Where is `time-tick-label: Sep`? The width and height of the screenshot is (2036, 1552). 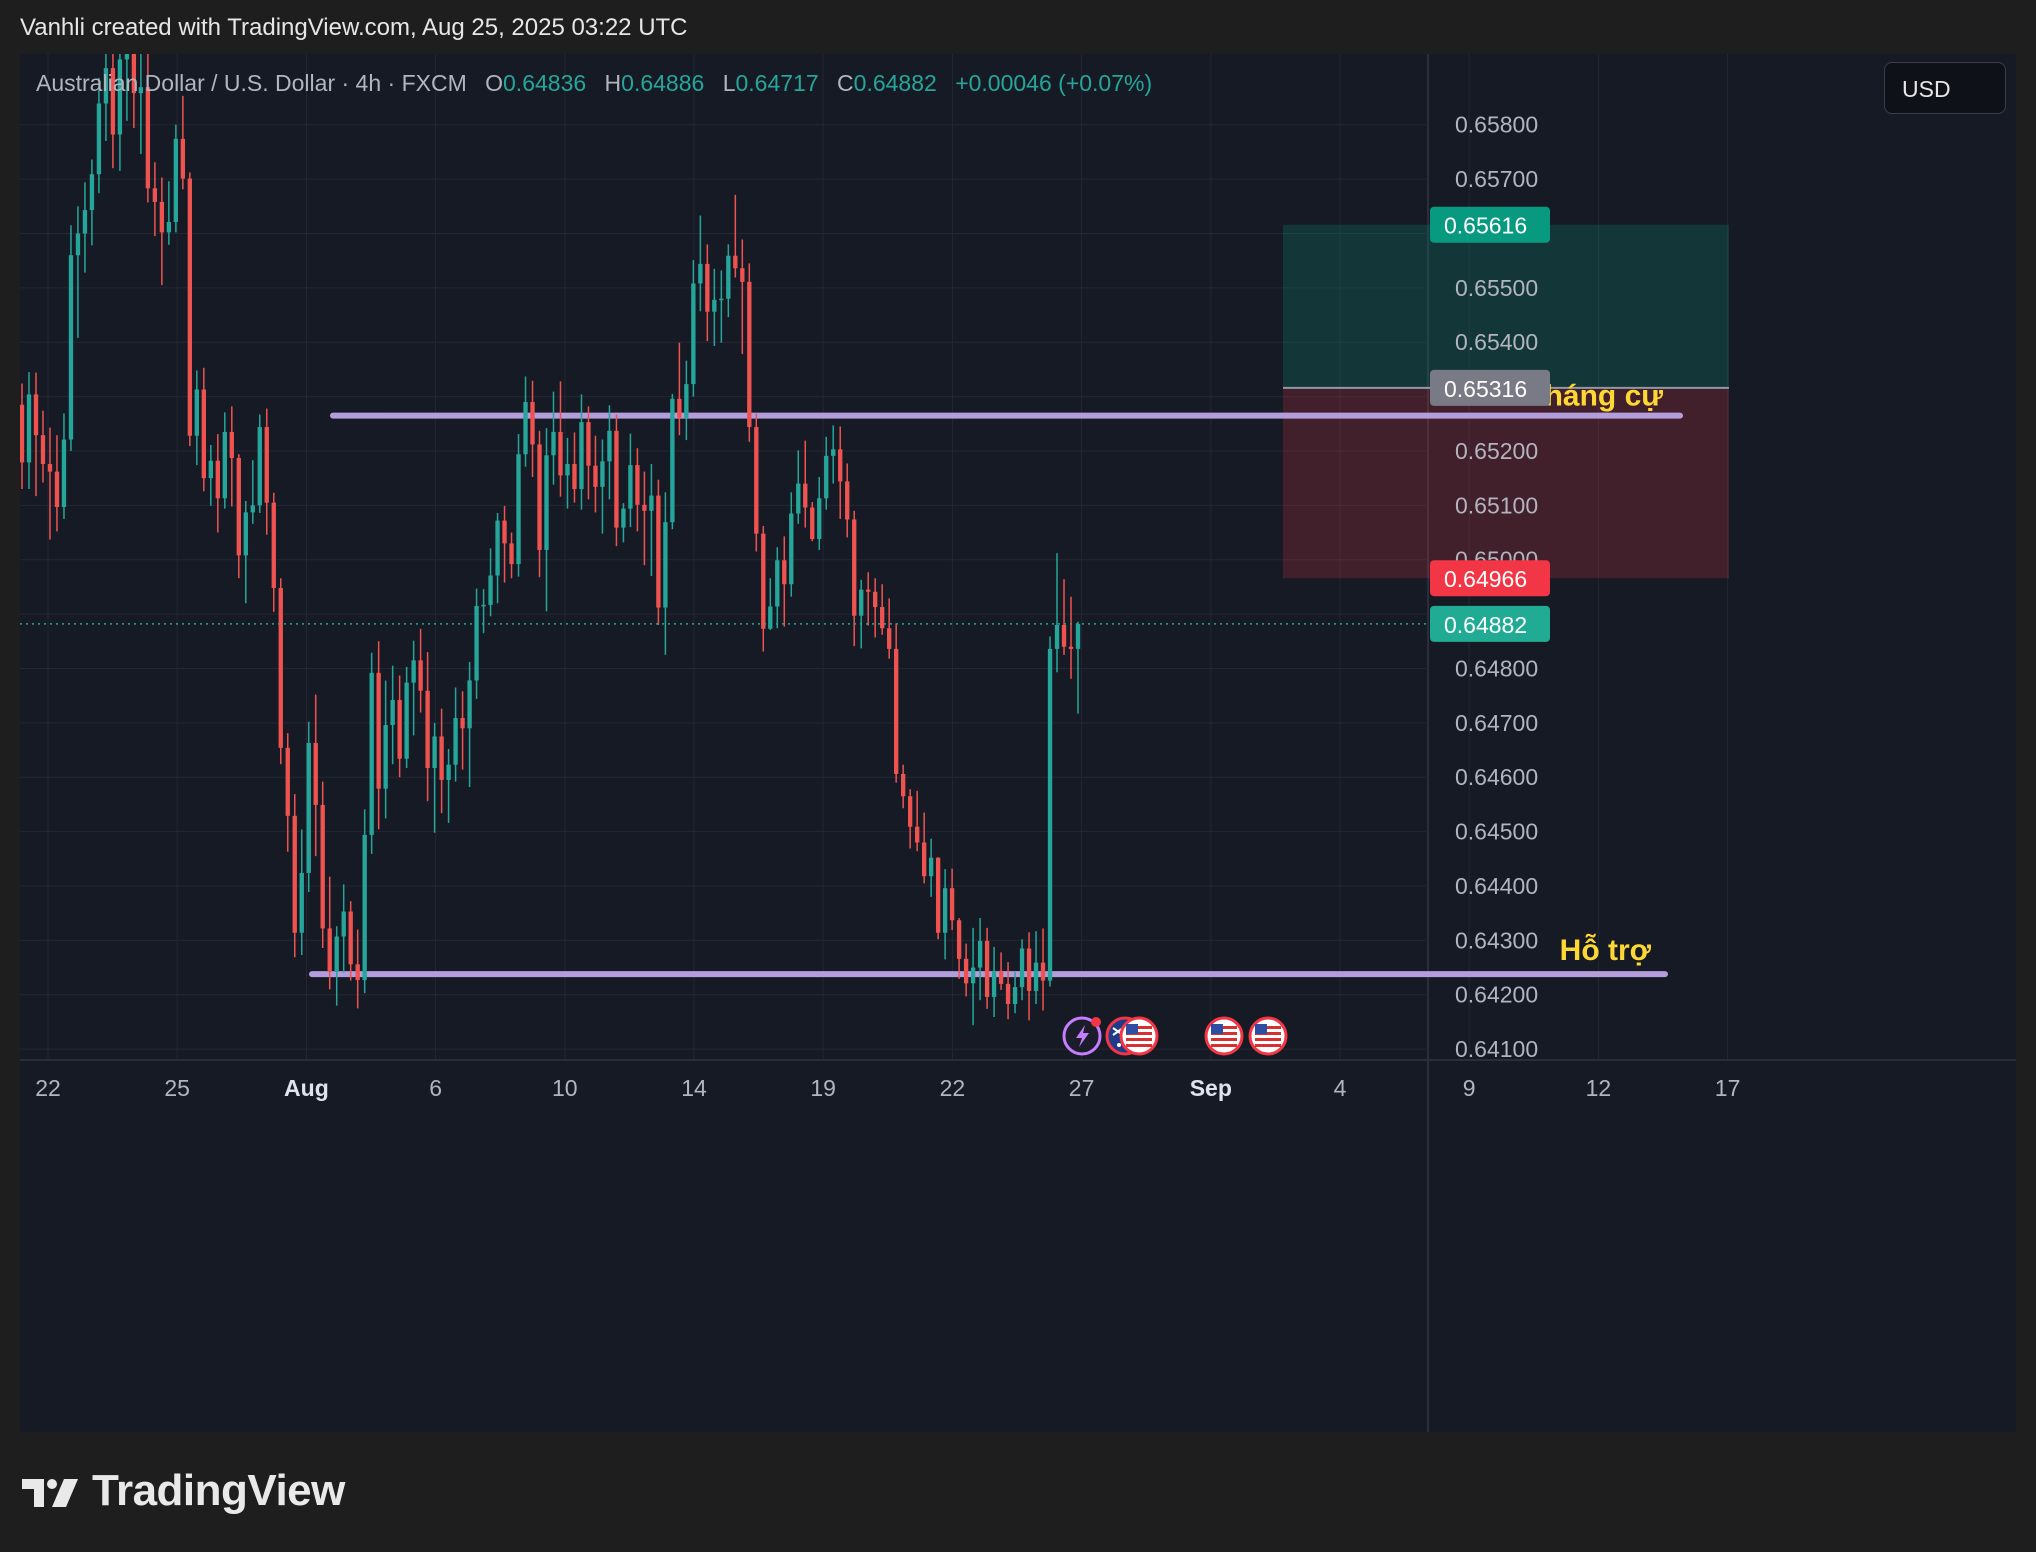 time-tick-label: Sep is located at coordinates (1211, 1088).